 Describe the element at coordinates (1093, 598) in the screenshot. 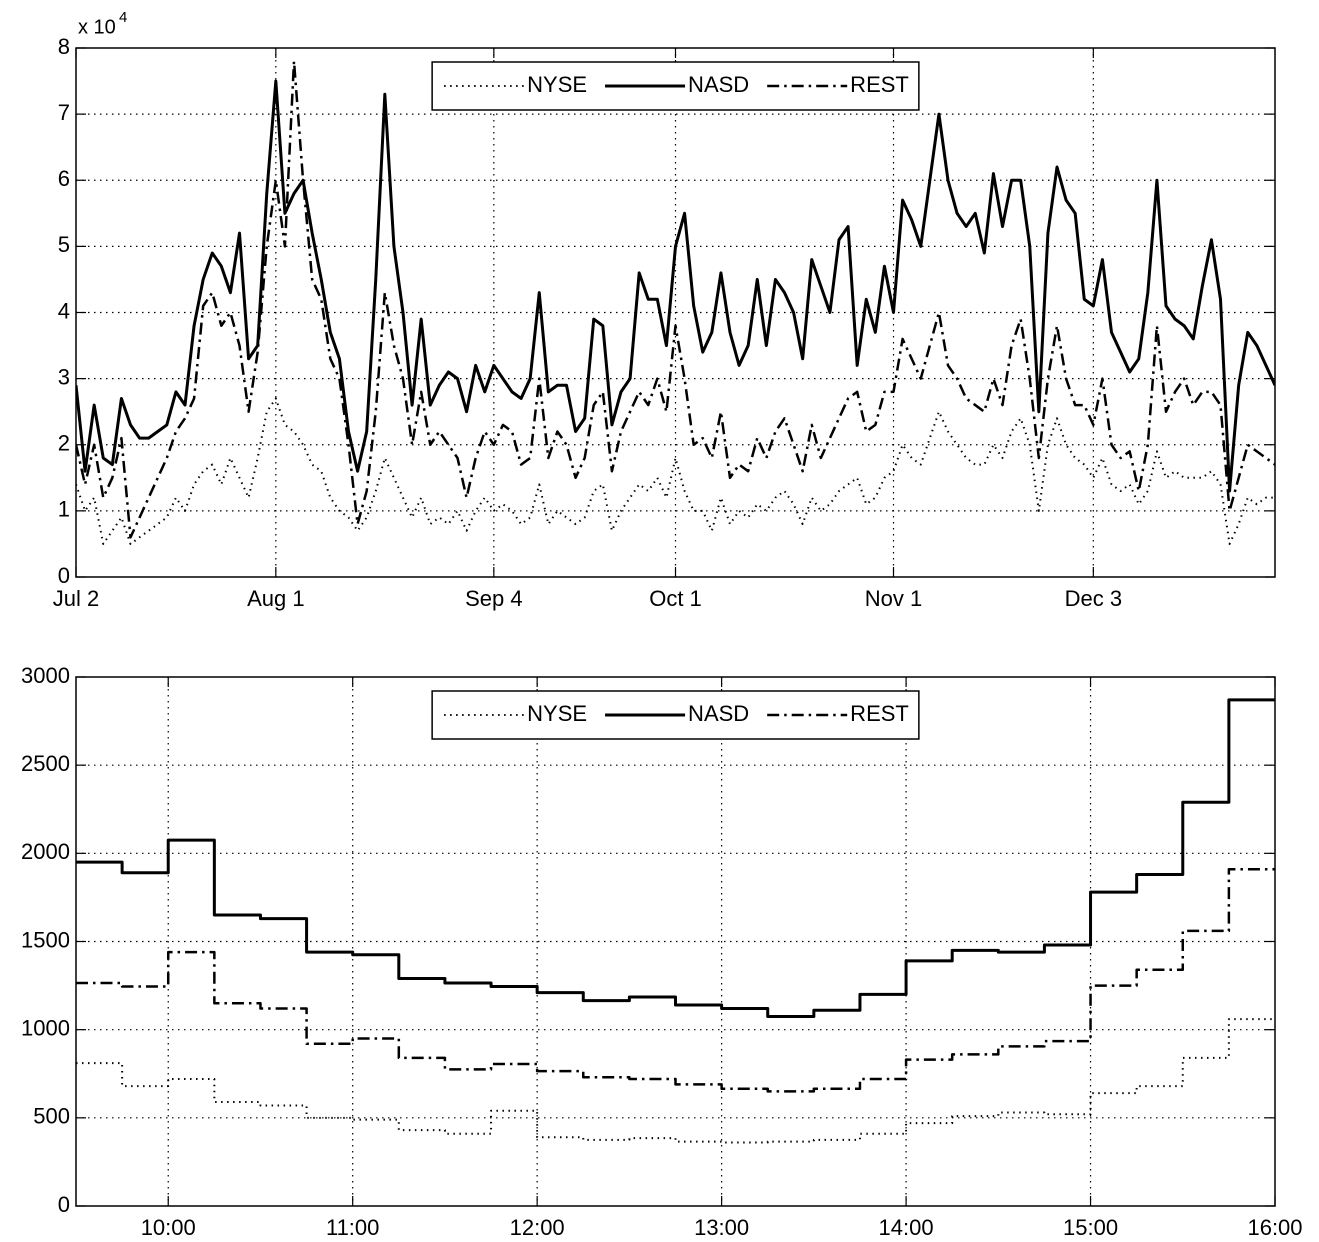

I see `x-tick-label: Dec 3` at that location.